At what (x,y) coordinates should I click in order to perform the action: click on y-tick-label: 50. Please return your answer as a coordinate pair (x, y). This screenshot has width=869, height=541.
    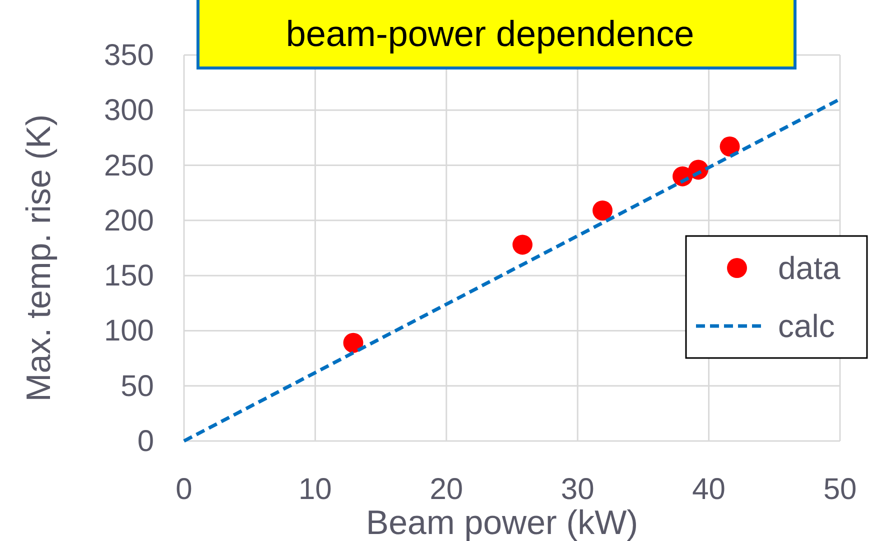
    Looking at the image, I should click on (137, 386).